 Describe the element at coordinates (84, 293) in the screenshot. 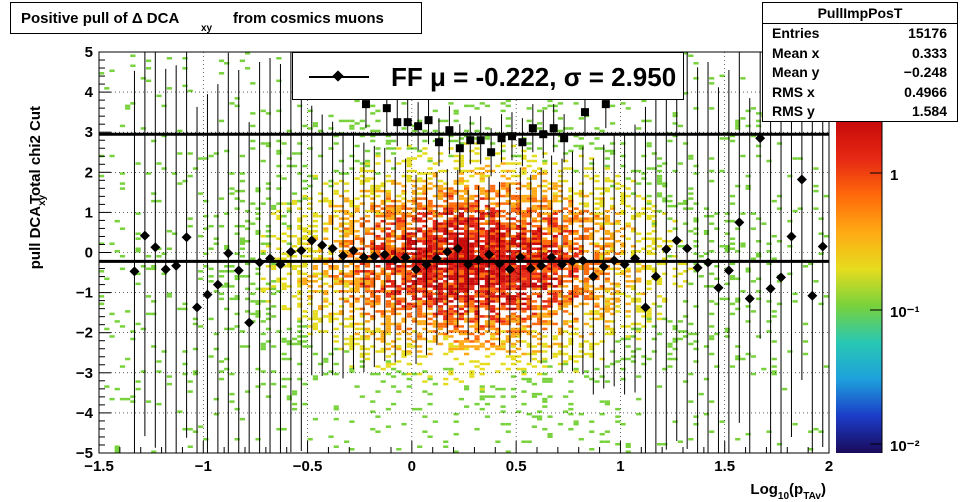

I see `y-tick-label: −1` at that location.